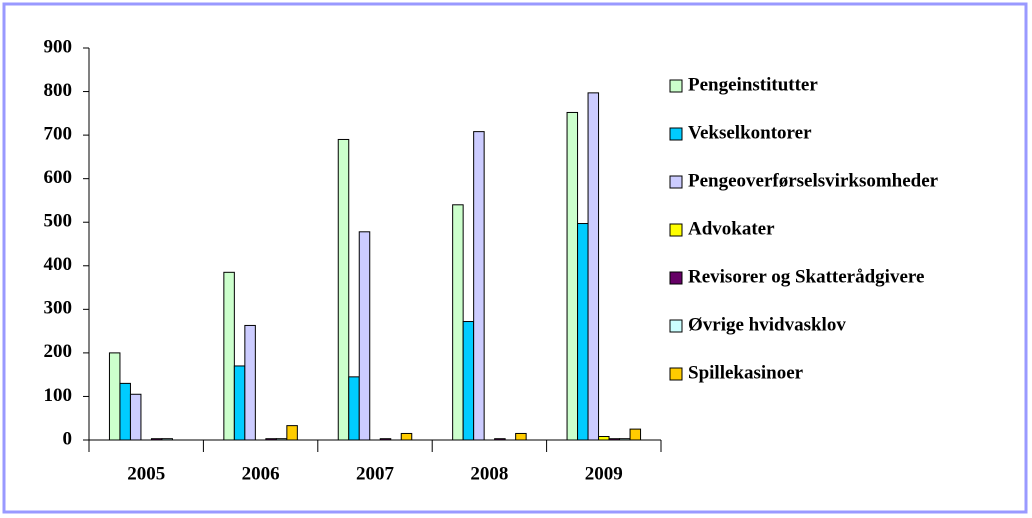  I want to click on legend-label: Revisorer og Skatterådgivere, so click(806, 276).